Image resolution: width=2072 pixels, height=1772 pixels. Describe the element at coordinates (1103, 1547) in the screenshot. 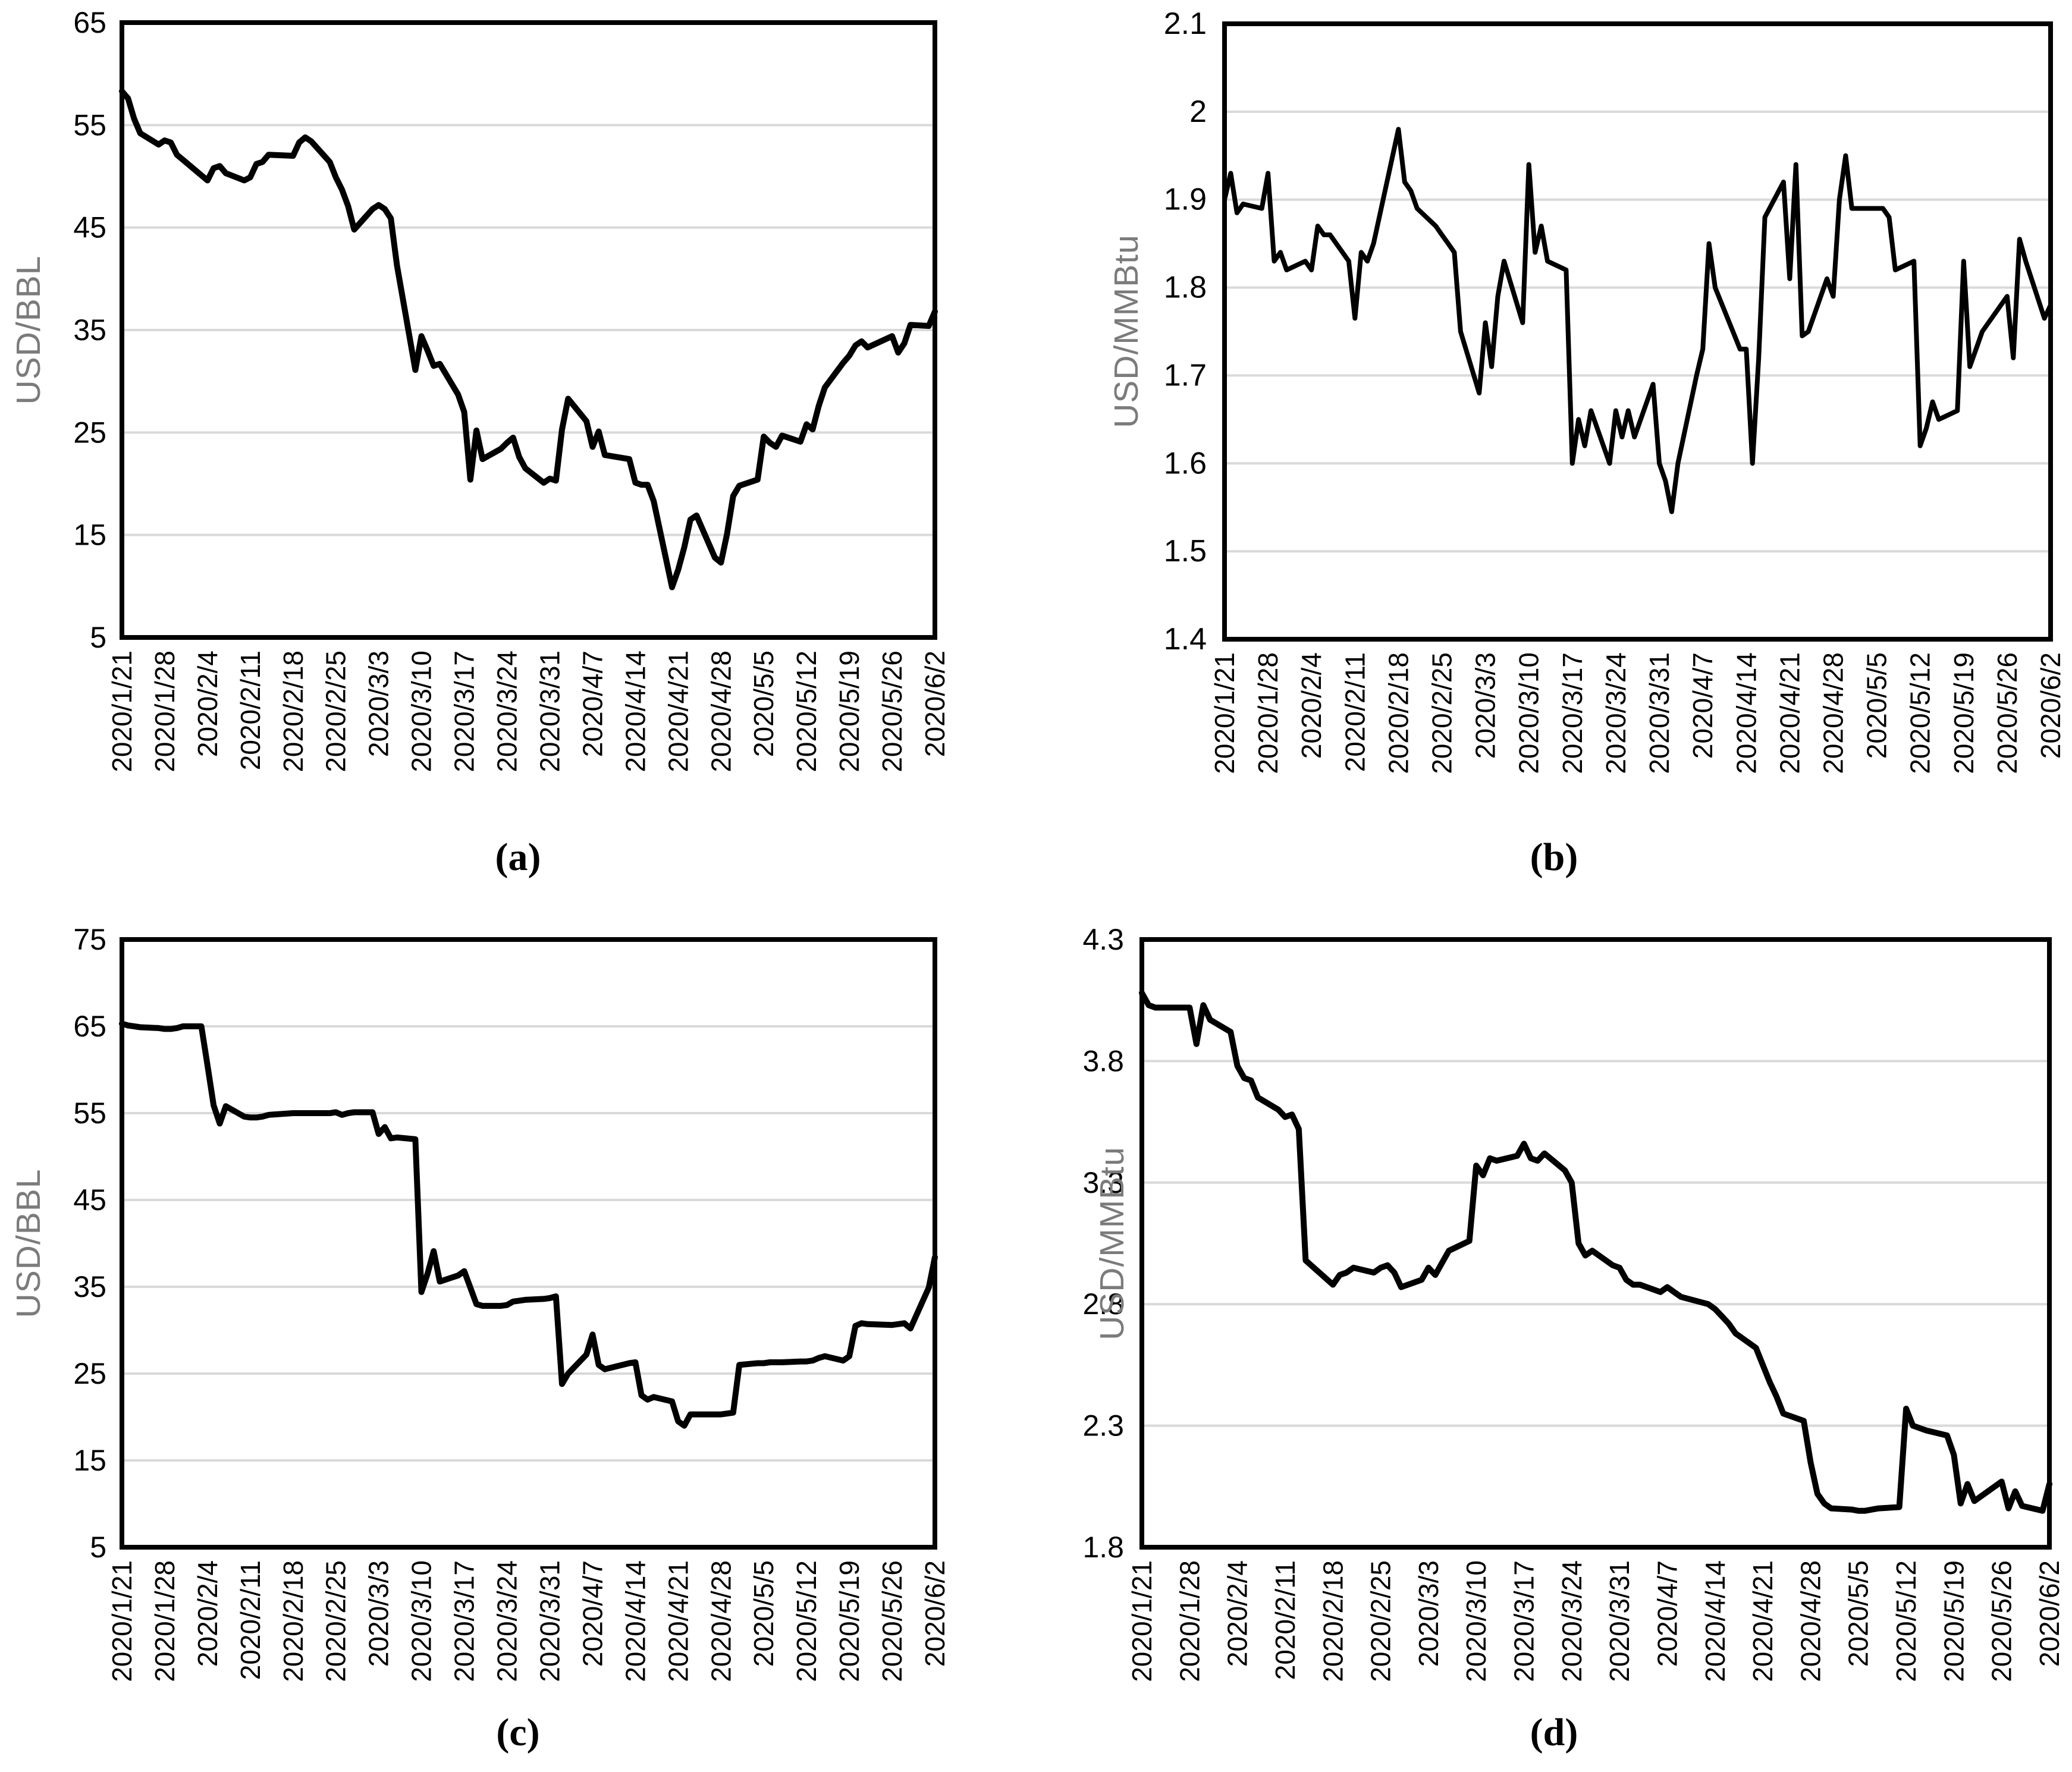

I see `svg-text: 1.8` at that location.